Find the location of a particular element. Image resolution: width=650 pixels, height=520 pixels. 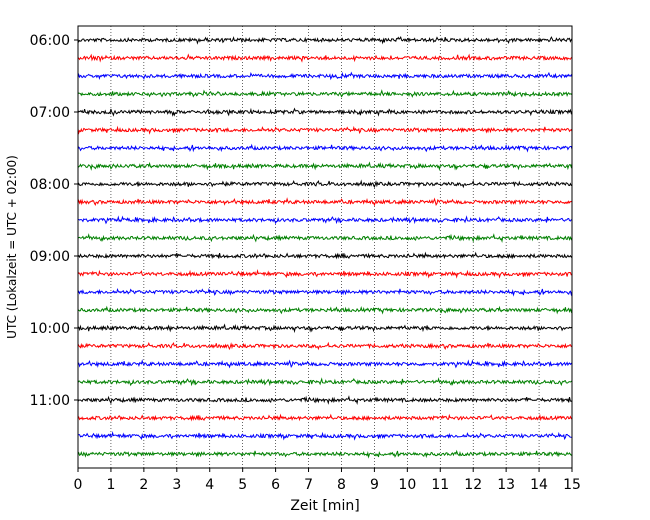

x-tick-label: 14 is located at coordinates (539, 485).